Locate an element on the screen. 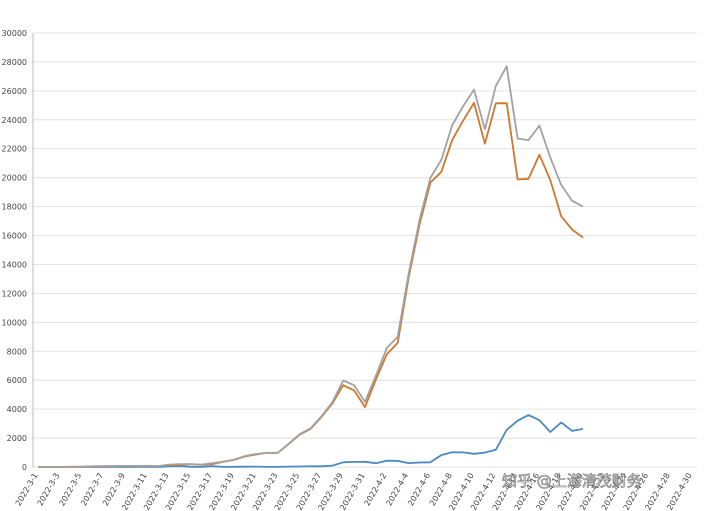 This screenshot has height=511, width=712. y-tick-label: 14000 is located at coordinates (14, 264).